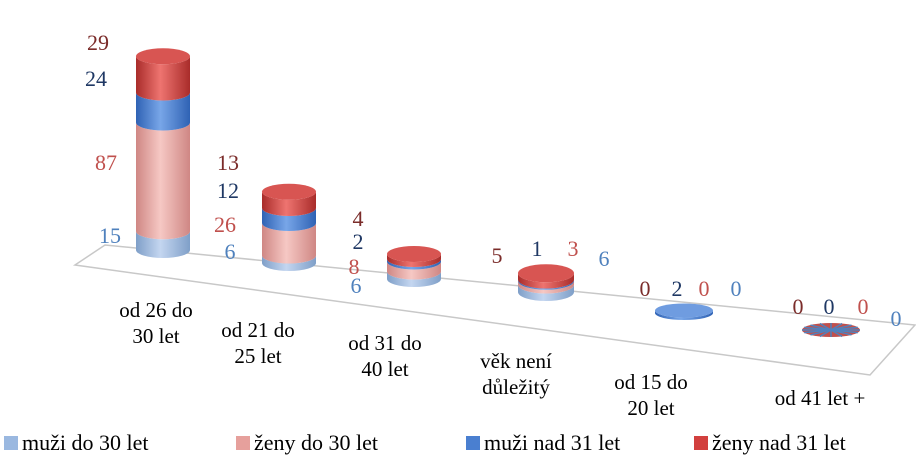 The image size is (916, 462). What do you see at coordinates (896, 318) in the screenshot?
I see `data-label-5-0: 0` at bounding box center [896, 318].